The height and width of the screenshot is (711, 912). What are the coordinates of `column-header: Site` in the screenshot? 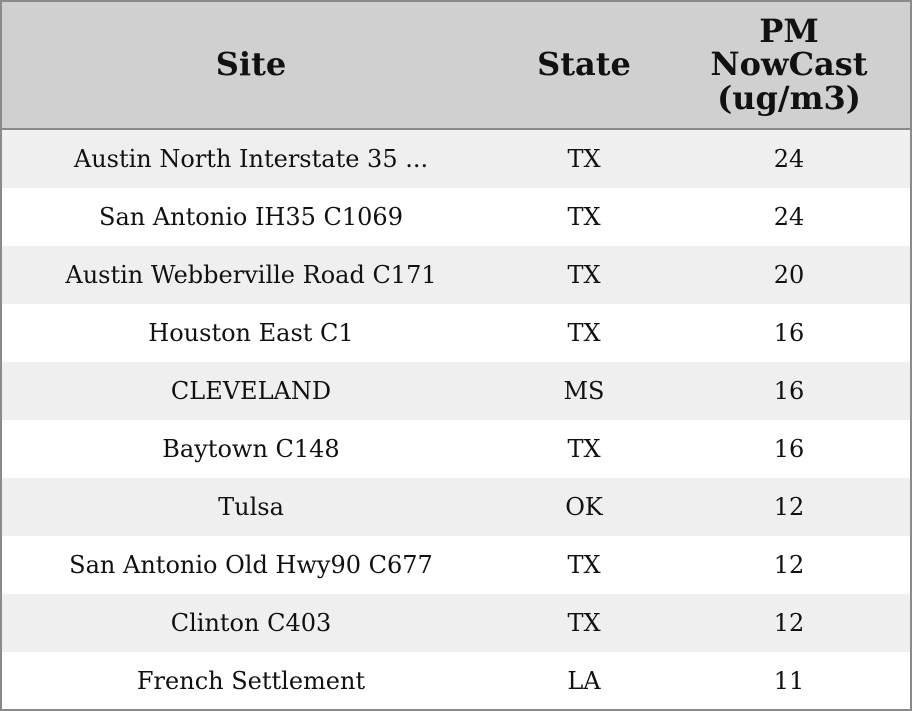 It's located at (251, 66).